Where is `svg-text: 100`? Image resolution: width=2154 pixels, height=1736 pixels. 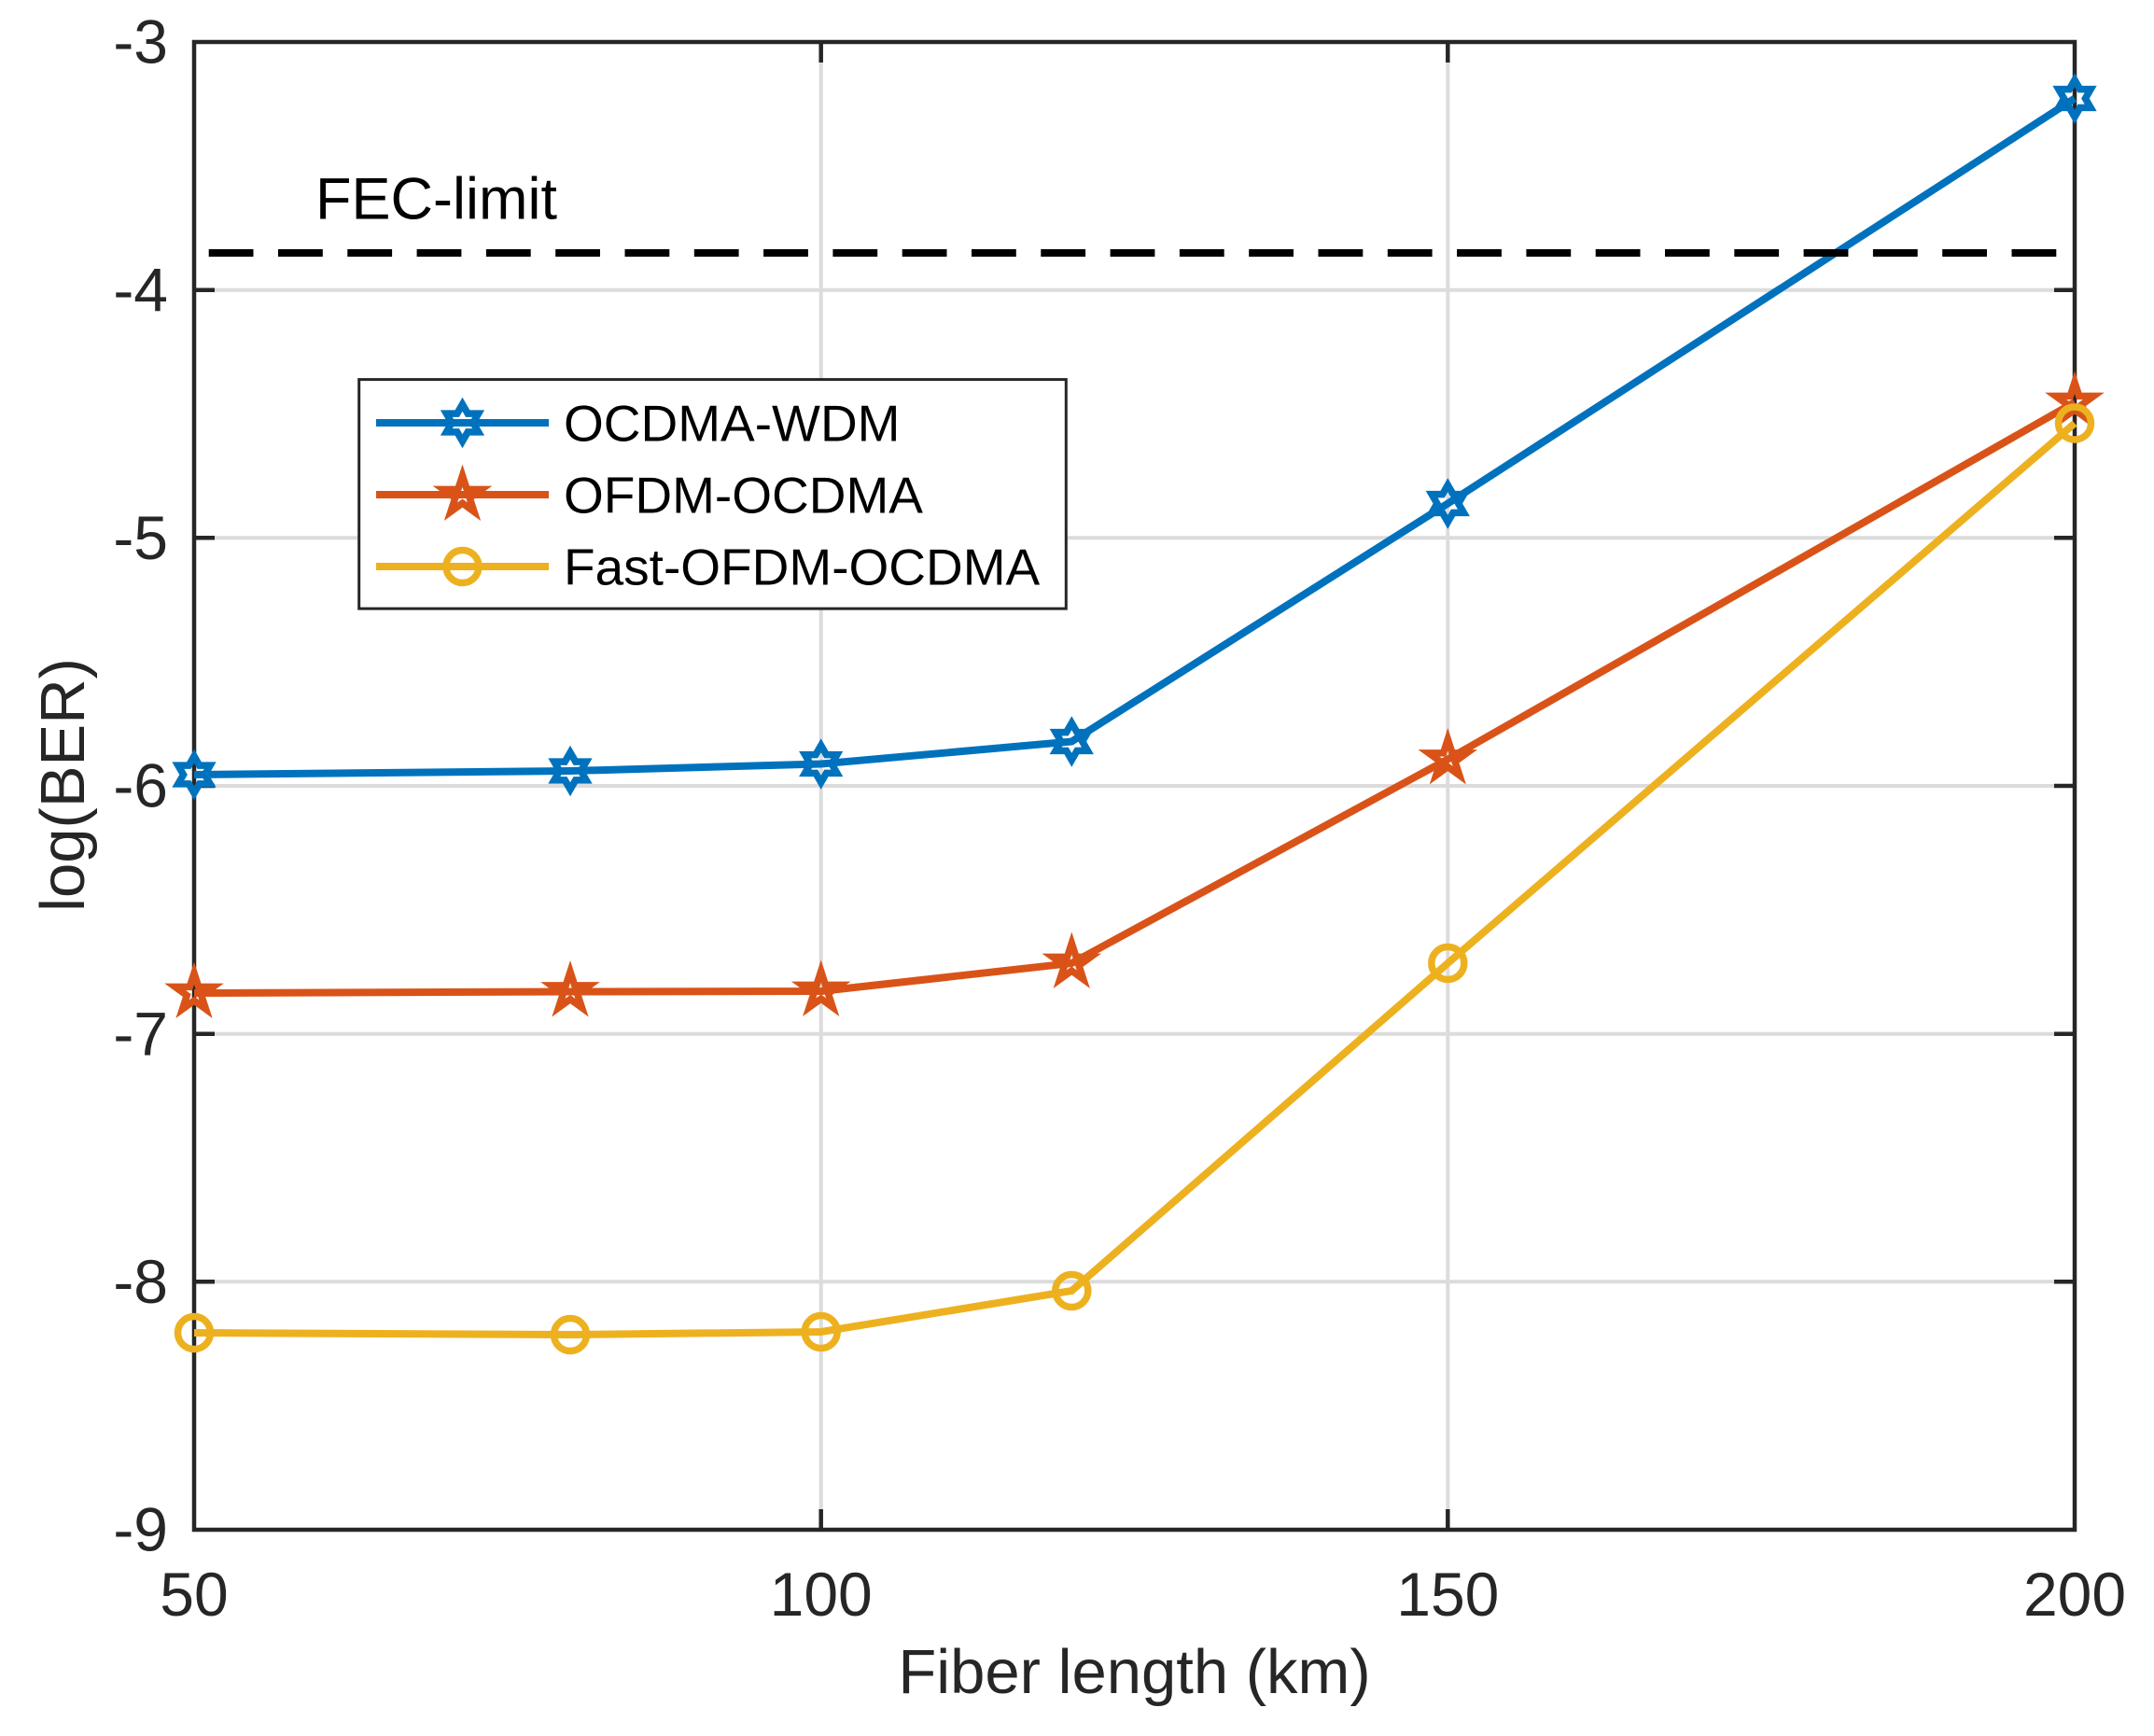
svg-text: 100 is located at coordinates (821, 1594).